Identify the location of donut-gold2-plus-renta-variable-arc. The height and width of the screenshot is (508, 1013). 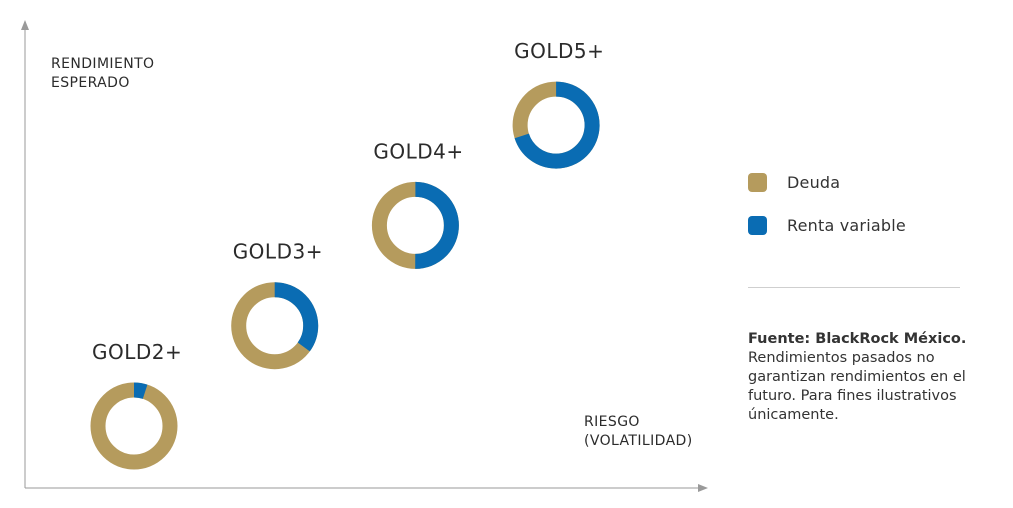
(134, 426).